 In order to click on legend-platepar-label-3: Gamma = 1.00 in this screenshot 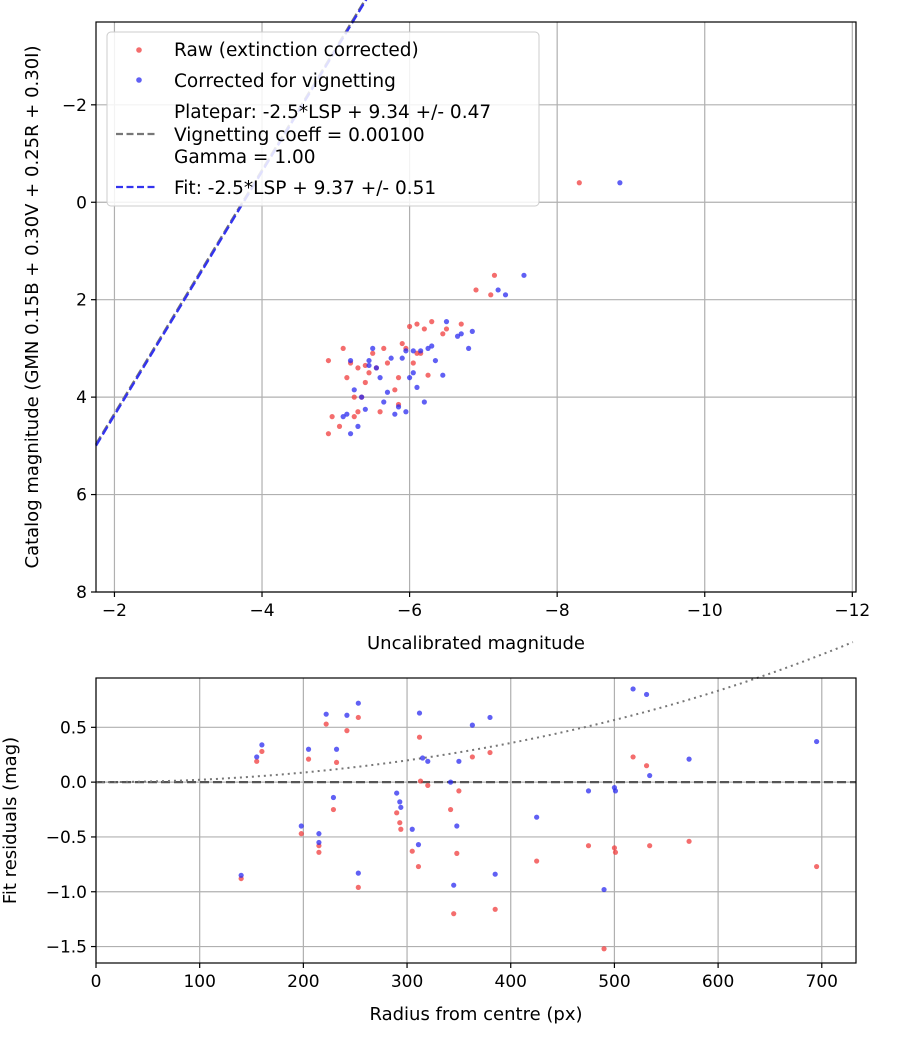, I will do `click(245, 157)`.